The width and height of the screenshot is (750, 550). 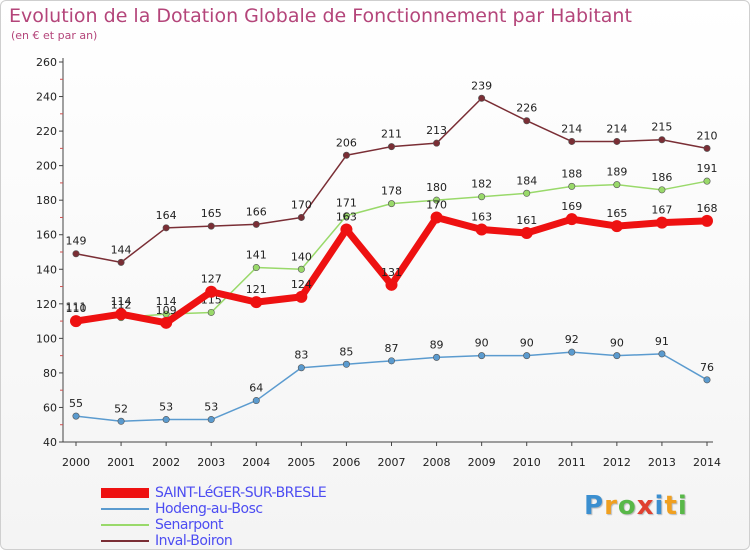 I want to click on x-tick-label: 2003, so click(x=211, y=462).